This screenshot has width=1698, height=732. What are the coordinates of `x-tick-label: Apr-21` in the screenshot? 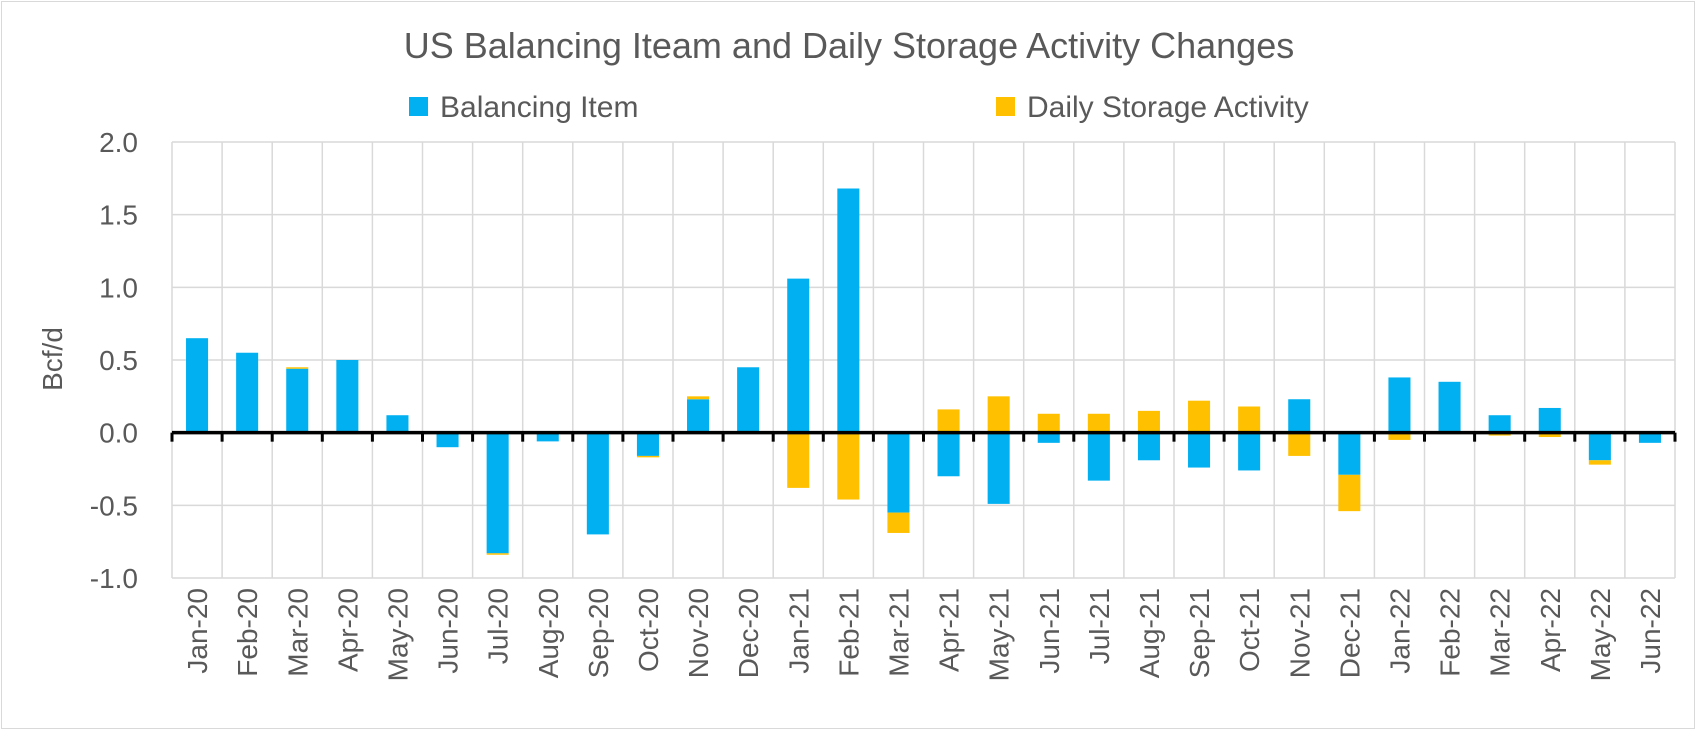 It's located at (949, 630).